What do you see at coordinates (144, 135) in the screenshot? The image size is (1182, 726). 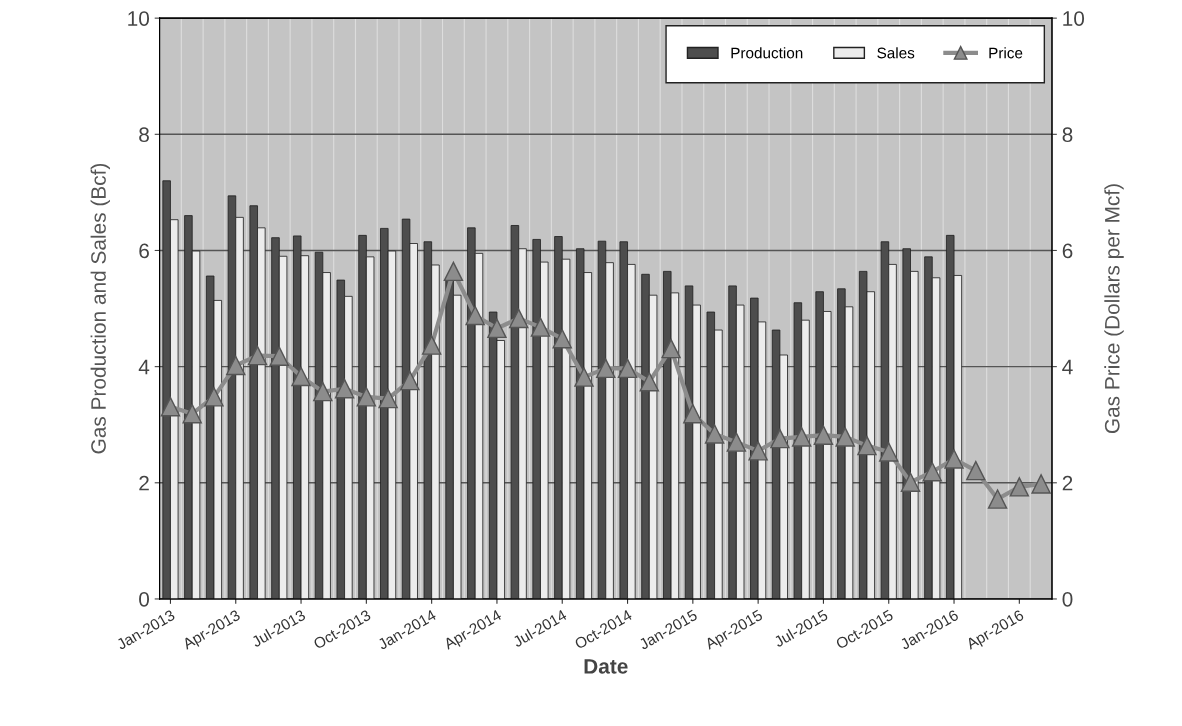 I see `y-tick-label: 8` at bounding box center [144, 135].